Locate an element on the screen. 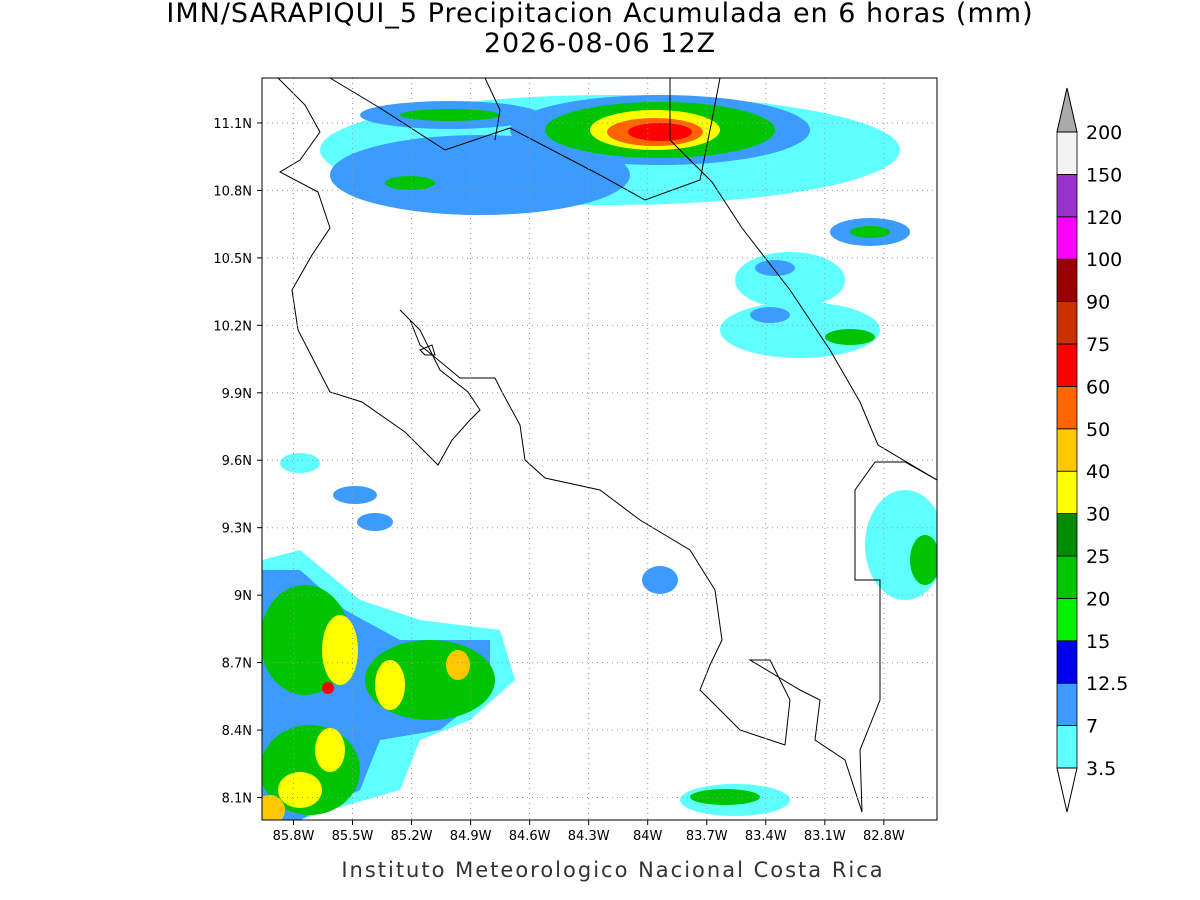  x-tick-label: 84.6W is located at coordinates (530, 836).